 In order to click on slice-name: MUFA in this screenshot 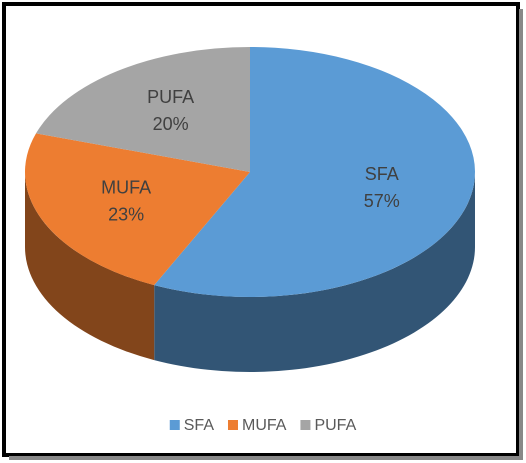, I will do `click(126, 188)`.